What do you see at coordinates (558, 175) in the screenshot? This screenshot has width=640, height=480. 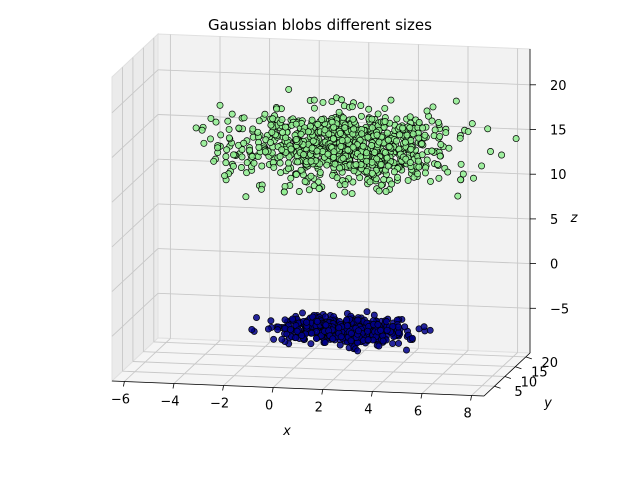 I see `z-tick-label: 10` at bounding box center [558, 175].